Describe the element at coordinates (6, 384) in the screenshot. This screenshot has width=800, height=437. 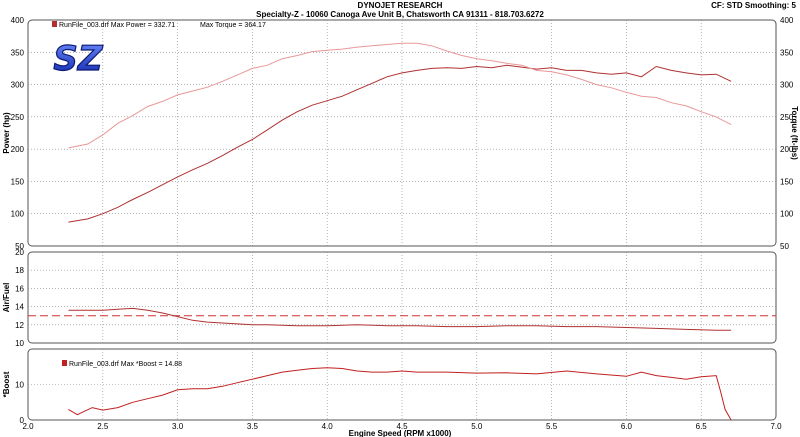
I see `y-axis-label: *Boost` at that location.